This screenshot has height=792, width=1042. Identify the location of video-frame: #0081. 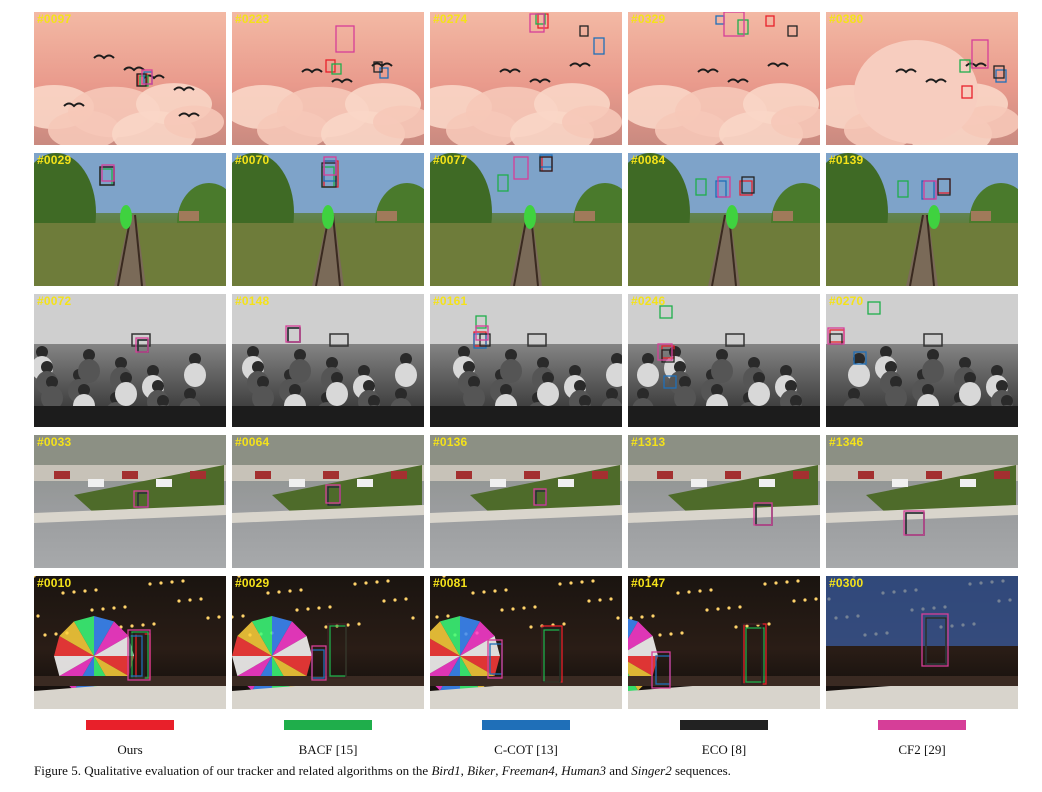
(526, 642).